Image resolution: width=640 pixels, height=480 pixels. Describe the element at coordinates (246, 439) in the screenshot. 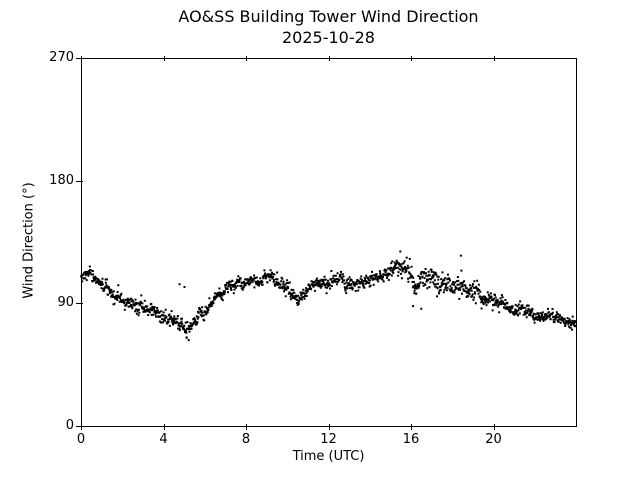

I see `x-tick-label-2: 8` at that location.